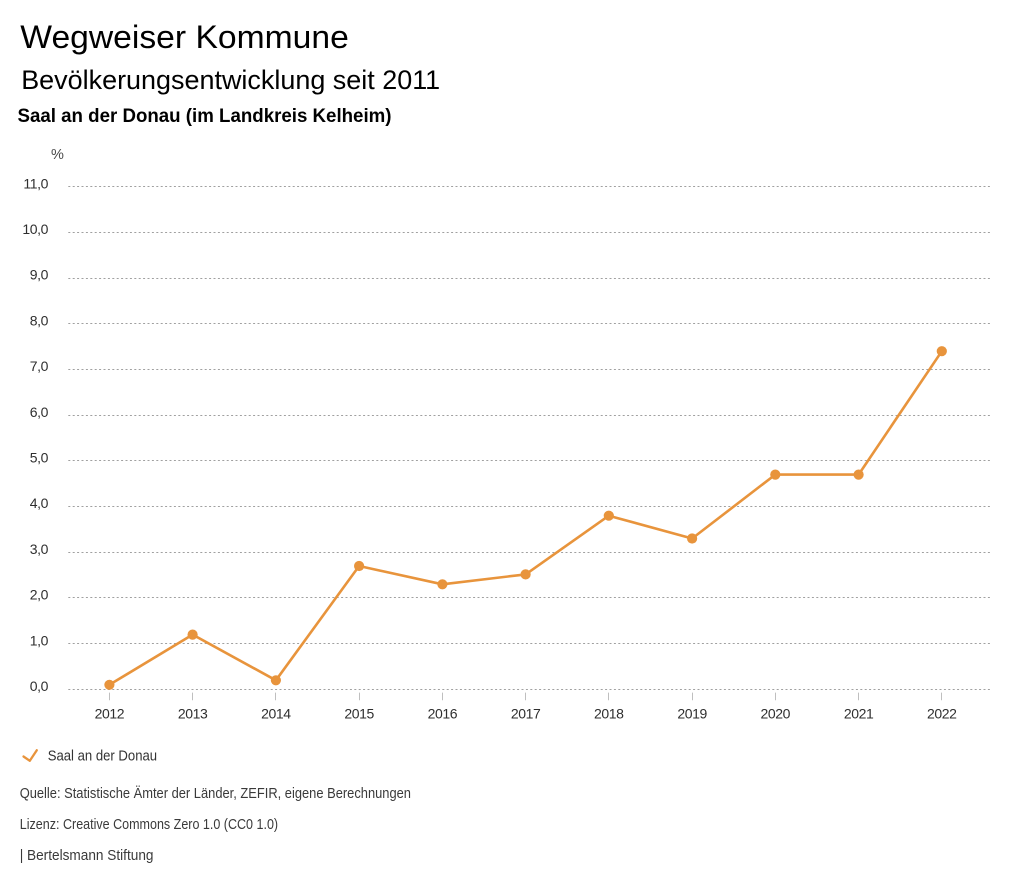 This screenshot has width=1024, height=893. What do you see at coordinates (205, 116) in the screenshot?
I see `svg-text:Saal an der Donau (im Landkrei: Saal an der Donau (im Landkreis Kelheim)` at bounding box center [205, 116].